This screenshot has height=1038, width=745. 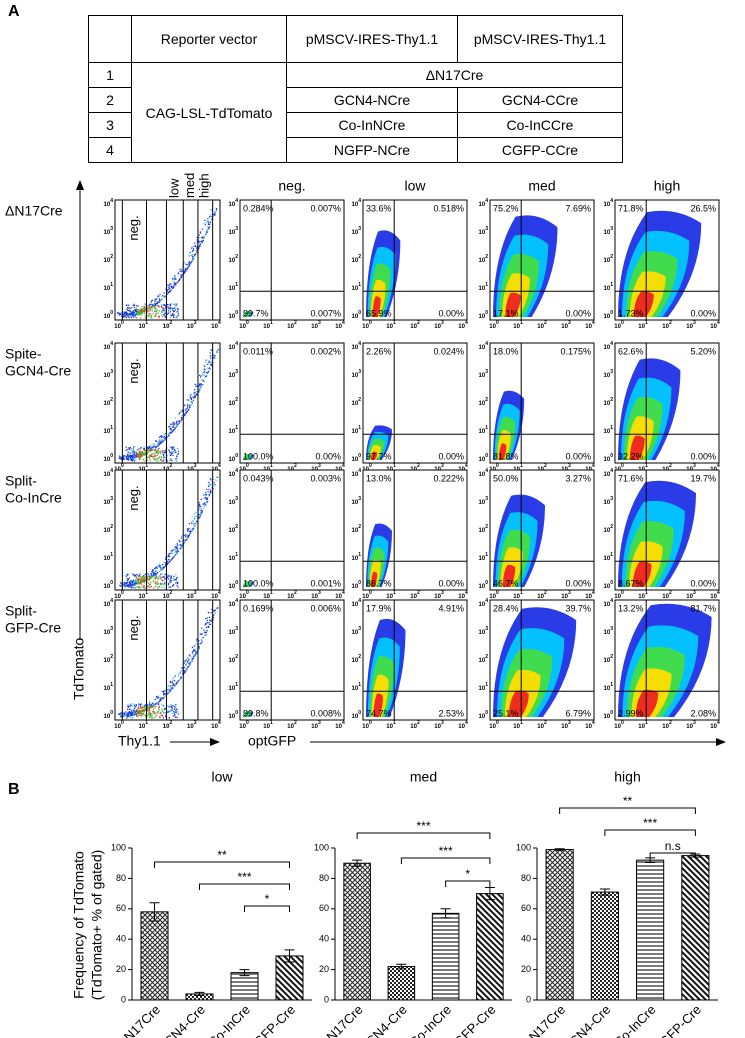 What do you see at coordinates (691, 724) in the screenshot?
I see `x-decade-label: 103` at bounding box center [691, 724].